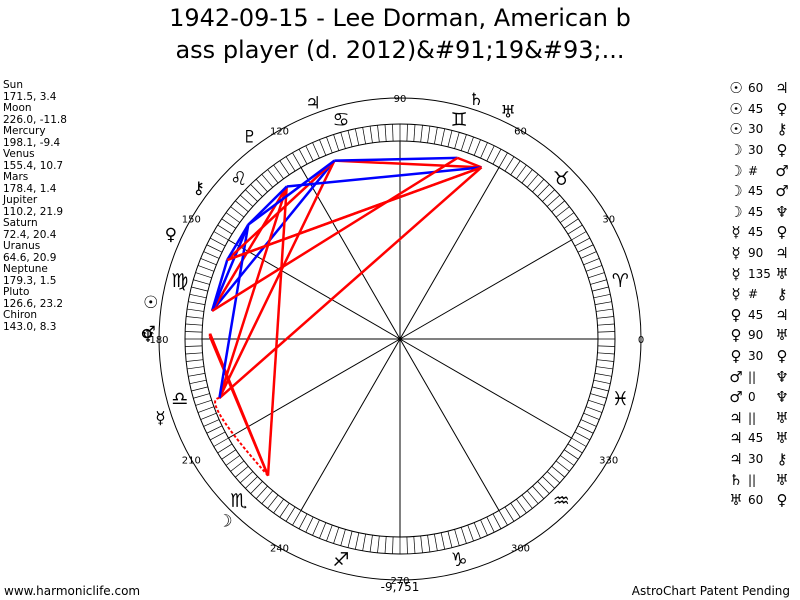  What do you see at coordinates (458, 560) in the screenshot?
I see `zodiac-glyph: ♑` at bounding box center [458, 560].